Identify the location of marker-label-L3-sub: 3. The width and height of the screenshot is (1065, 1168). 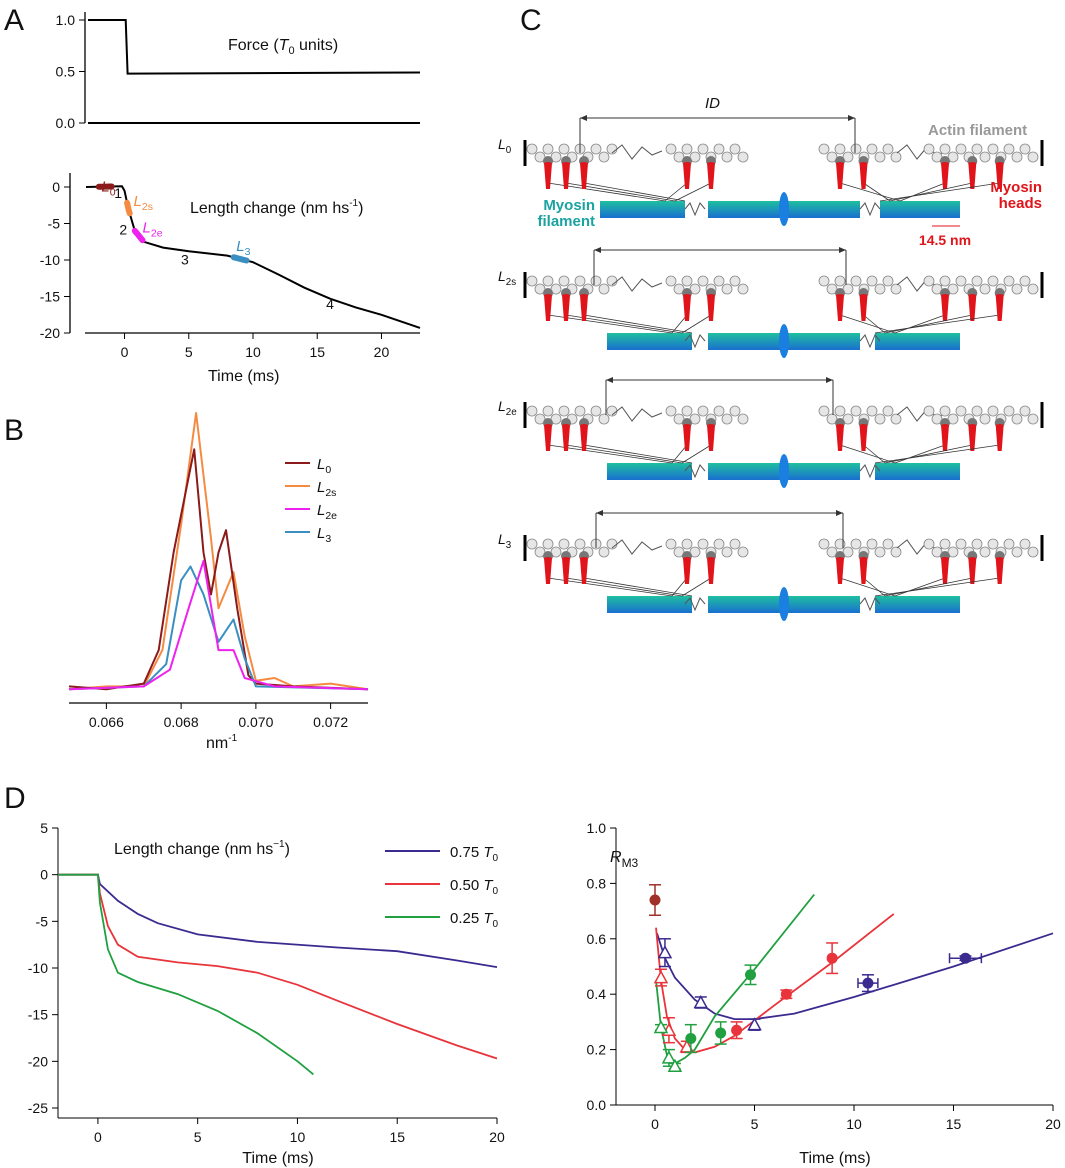
(248, 252).